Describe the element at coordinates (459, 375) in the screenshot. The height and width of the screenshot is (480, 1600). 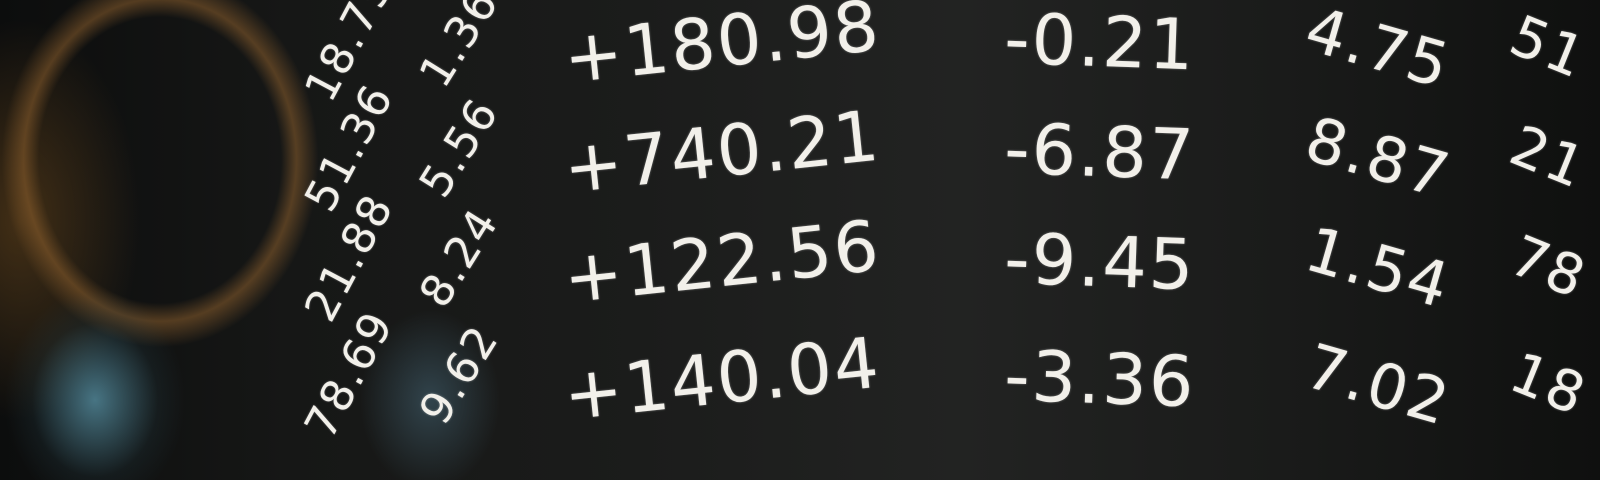
I see `ticker-value: 9.62` at that location.